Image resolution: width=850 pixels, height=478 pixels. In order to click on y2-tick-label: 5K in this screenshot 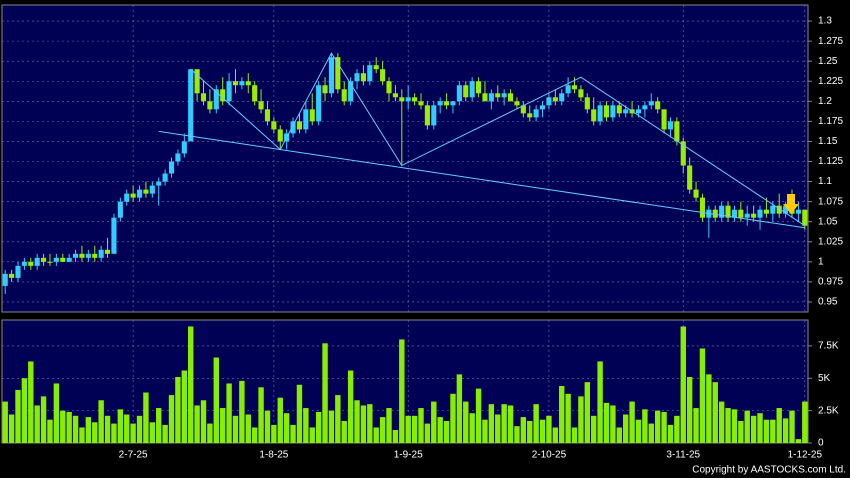, I will do `click(824, 378)`.